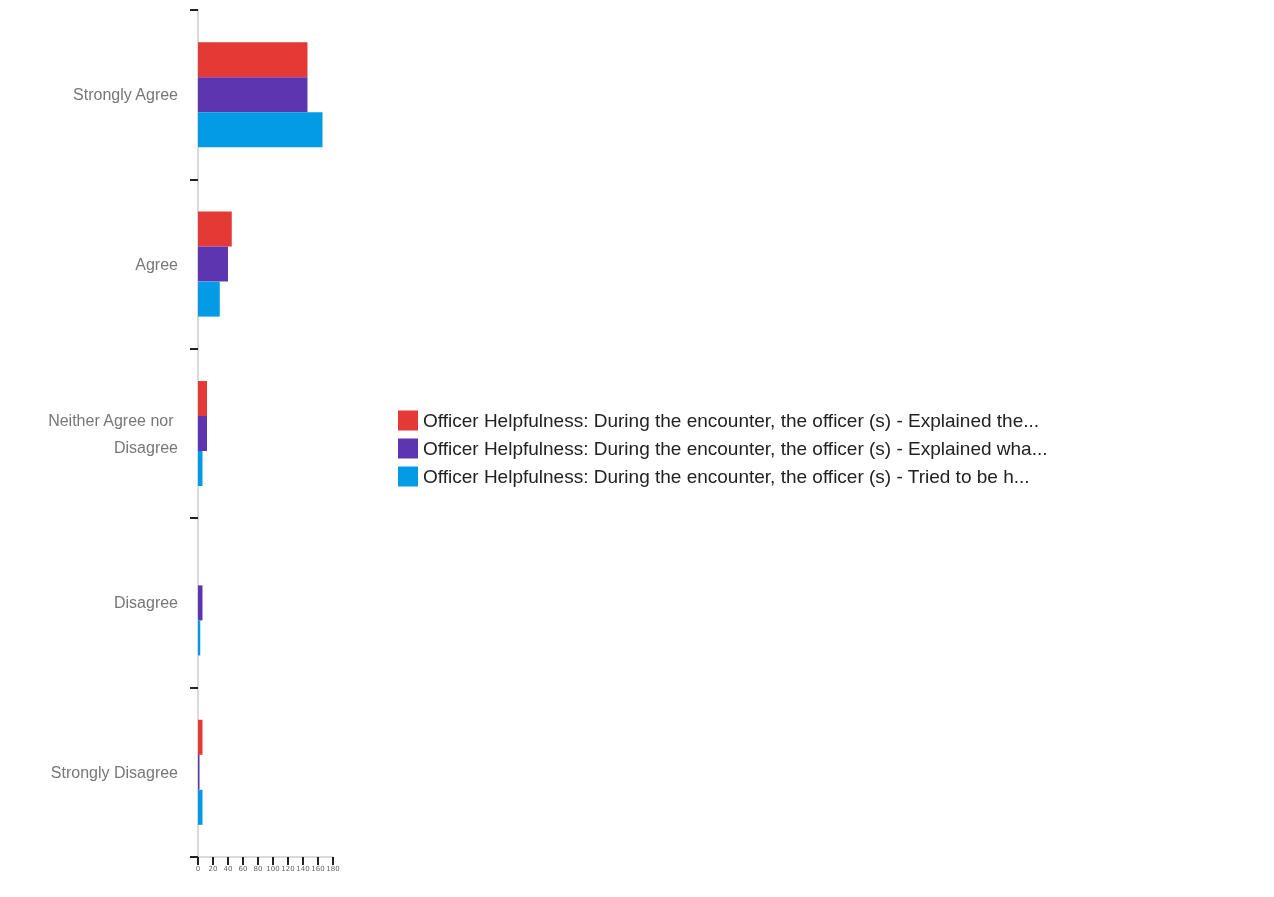  I want to click on y-tick-label: Strongly Disagree, so click(114, 772).